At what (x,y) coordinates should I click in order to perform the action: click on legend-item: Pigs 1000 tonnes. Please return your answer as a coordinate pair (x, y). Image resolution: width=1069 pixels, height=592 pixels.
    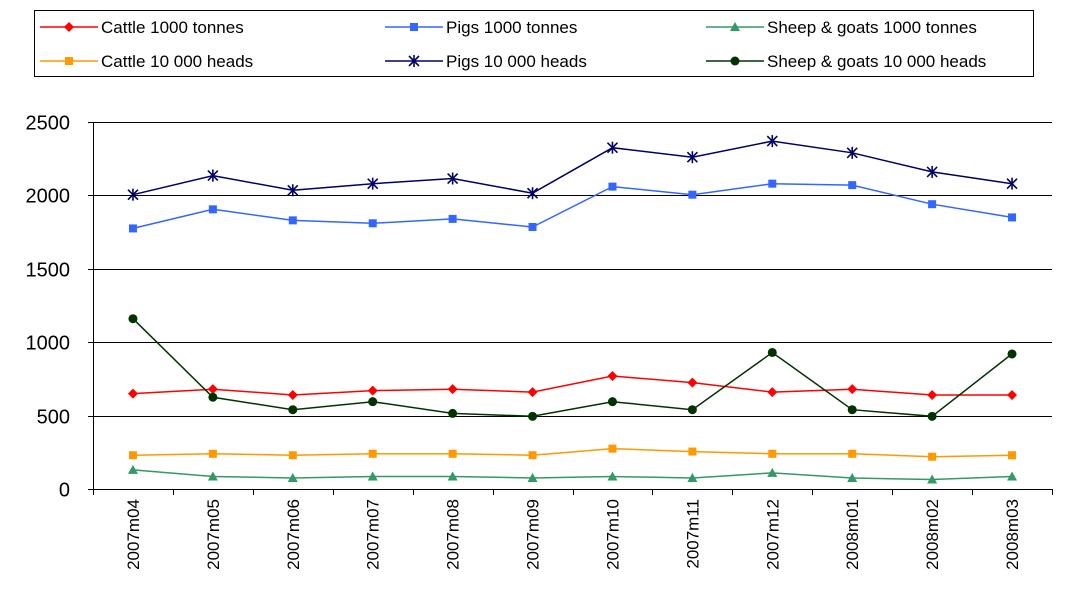
    Looking at the image, I should click on (481, 27).